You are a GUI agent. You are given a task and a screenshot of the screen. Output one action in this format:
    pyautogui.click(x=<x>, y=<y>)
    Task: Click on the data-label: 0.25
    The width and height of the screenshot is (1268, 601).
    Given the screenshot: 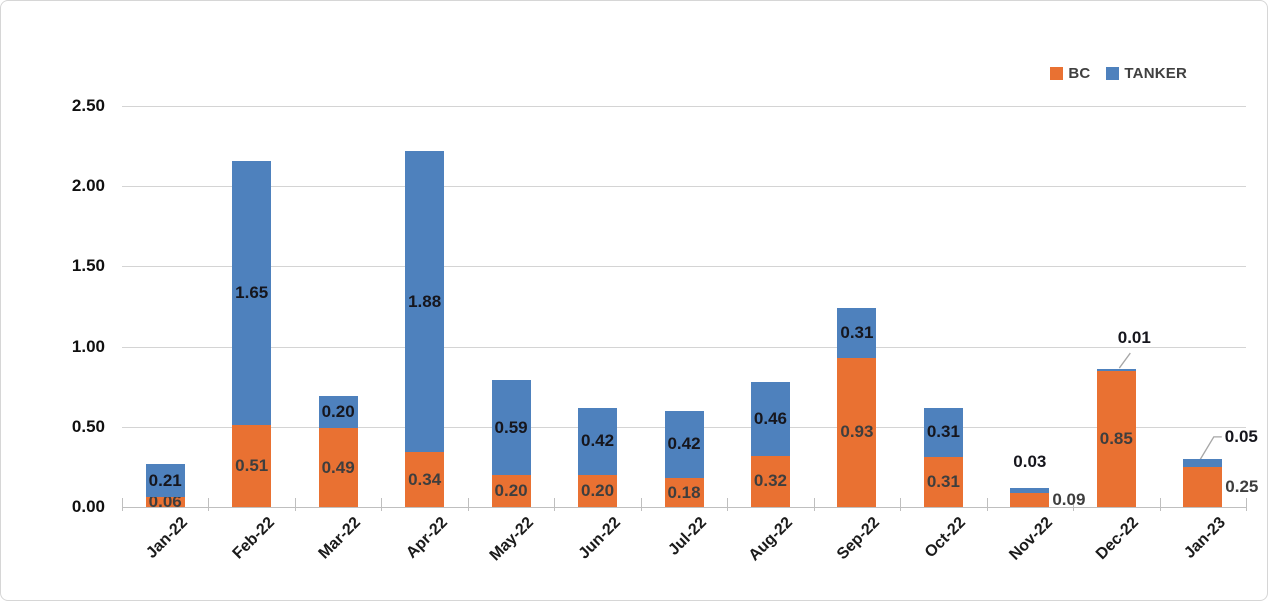 What is the action you would take?
    pyautogui.click(x=1242, y=486)
    